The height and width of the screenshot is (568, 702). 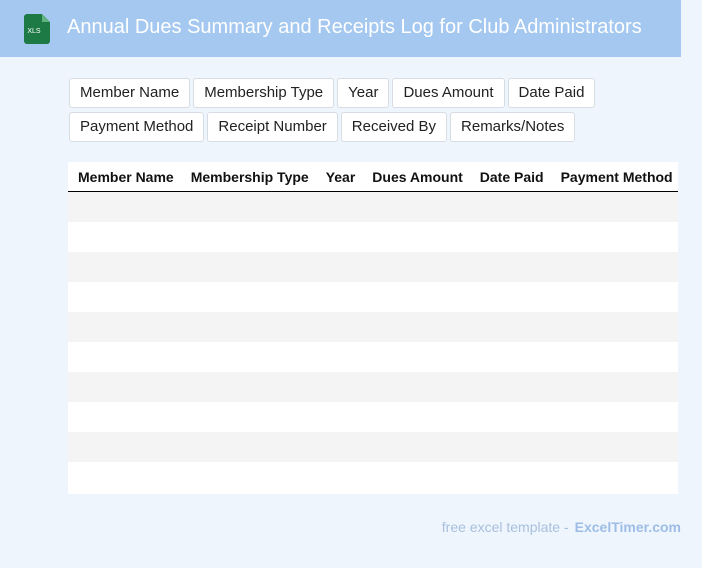 I want to click on field-chip: Date Paid, so click(x=551, y=93).